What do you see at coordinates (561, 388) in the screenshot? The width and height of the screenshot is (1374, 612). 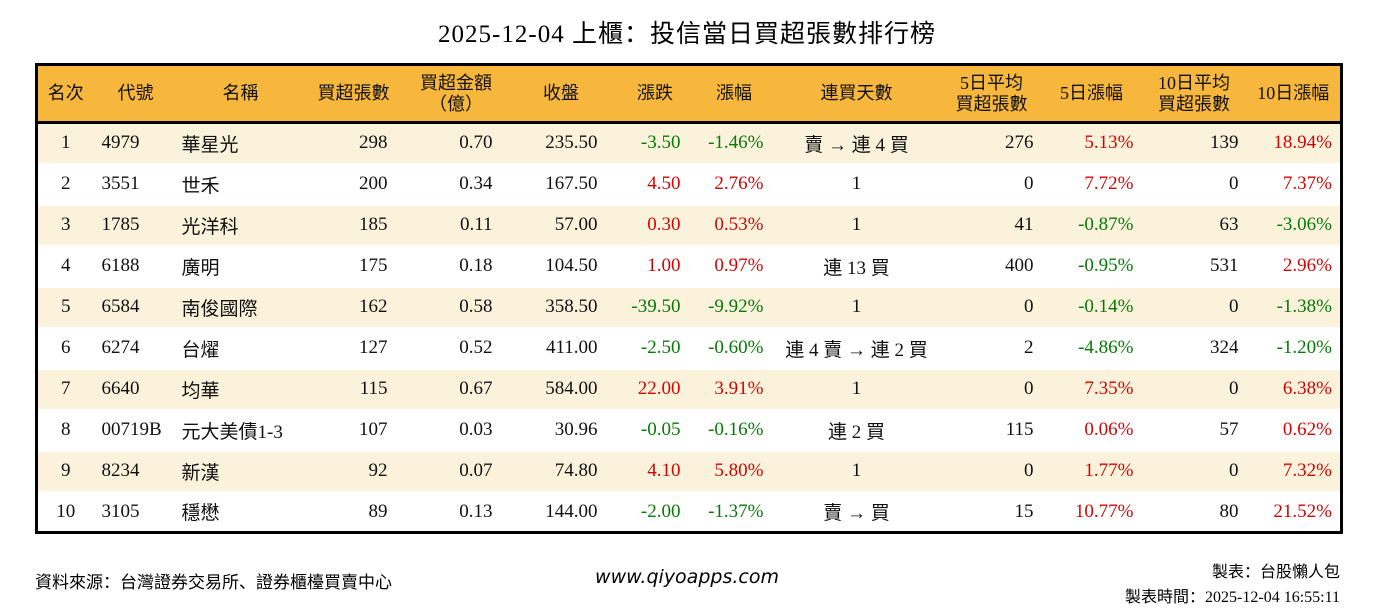 I see `cell-close: 584.00` at bounding box center [561, 388].